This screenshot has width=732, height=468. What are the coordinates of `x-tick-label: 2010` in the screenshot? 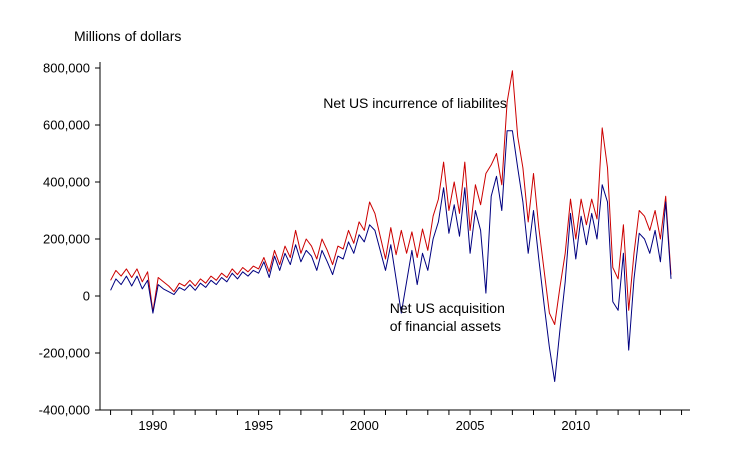 It's located at (575, 425).